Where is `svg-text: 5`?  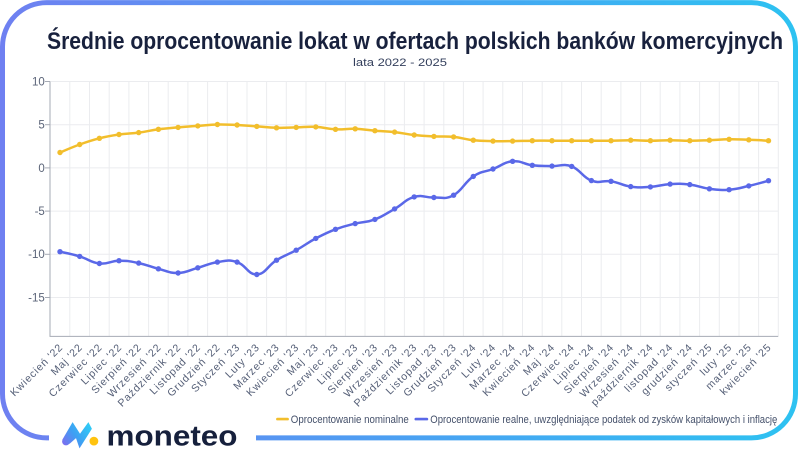 svg-text: 5 is located at coordinates (41, 126).